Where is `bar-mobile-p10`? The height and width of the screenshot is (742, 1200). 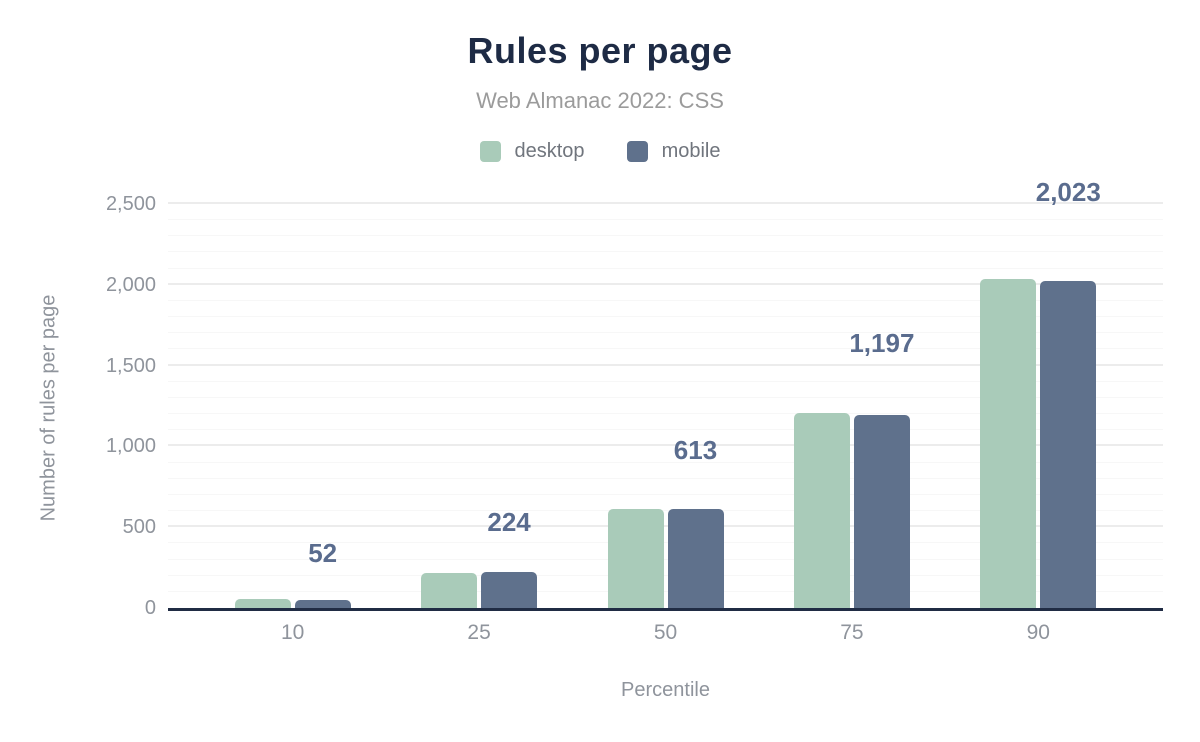 bar-mobile-p10 is located at coordinates (322, 603).